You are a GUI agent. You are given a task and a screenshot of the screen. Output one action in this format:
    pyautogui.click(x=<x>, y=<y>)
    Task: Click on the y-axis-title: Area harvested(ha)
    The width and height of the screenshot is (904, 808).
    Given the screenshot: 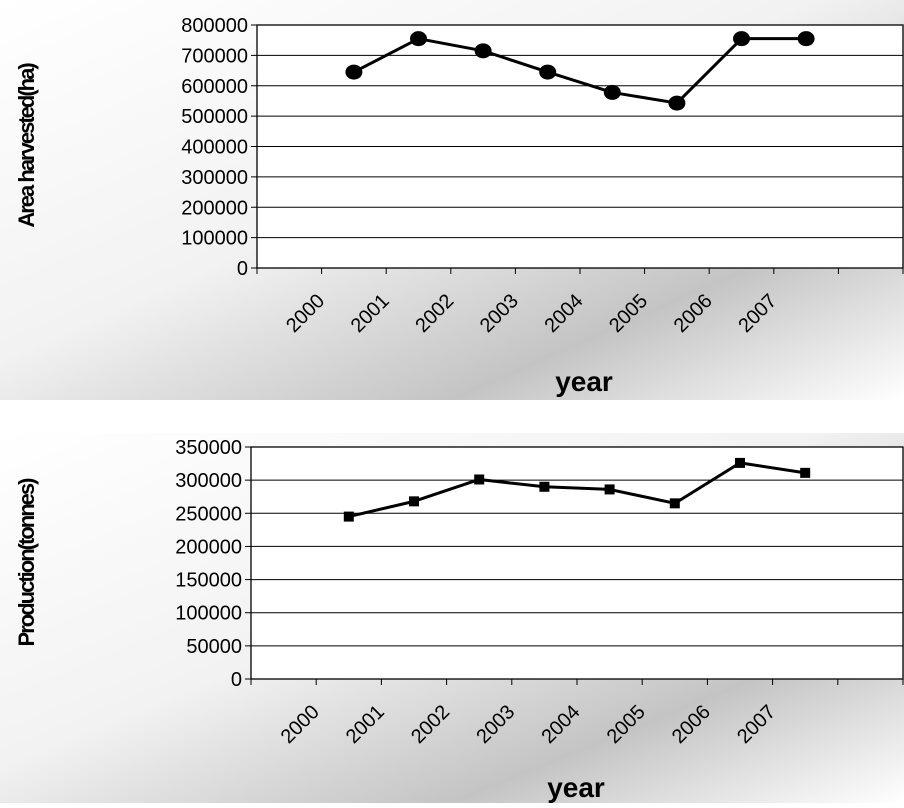 What is the action you would take?
    pyautogui.click(x=26, y=145)
    